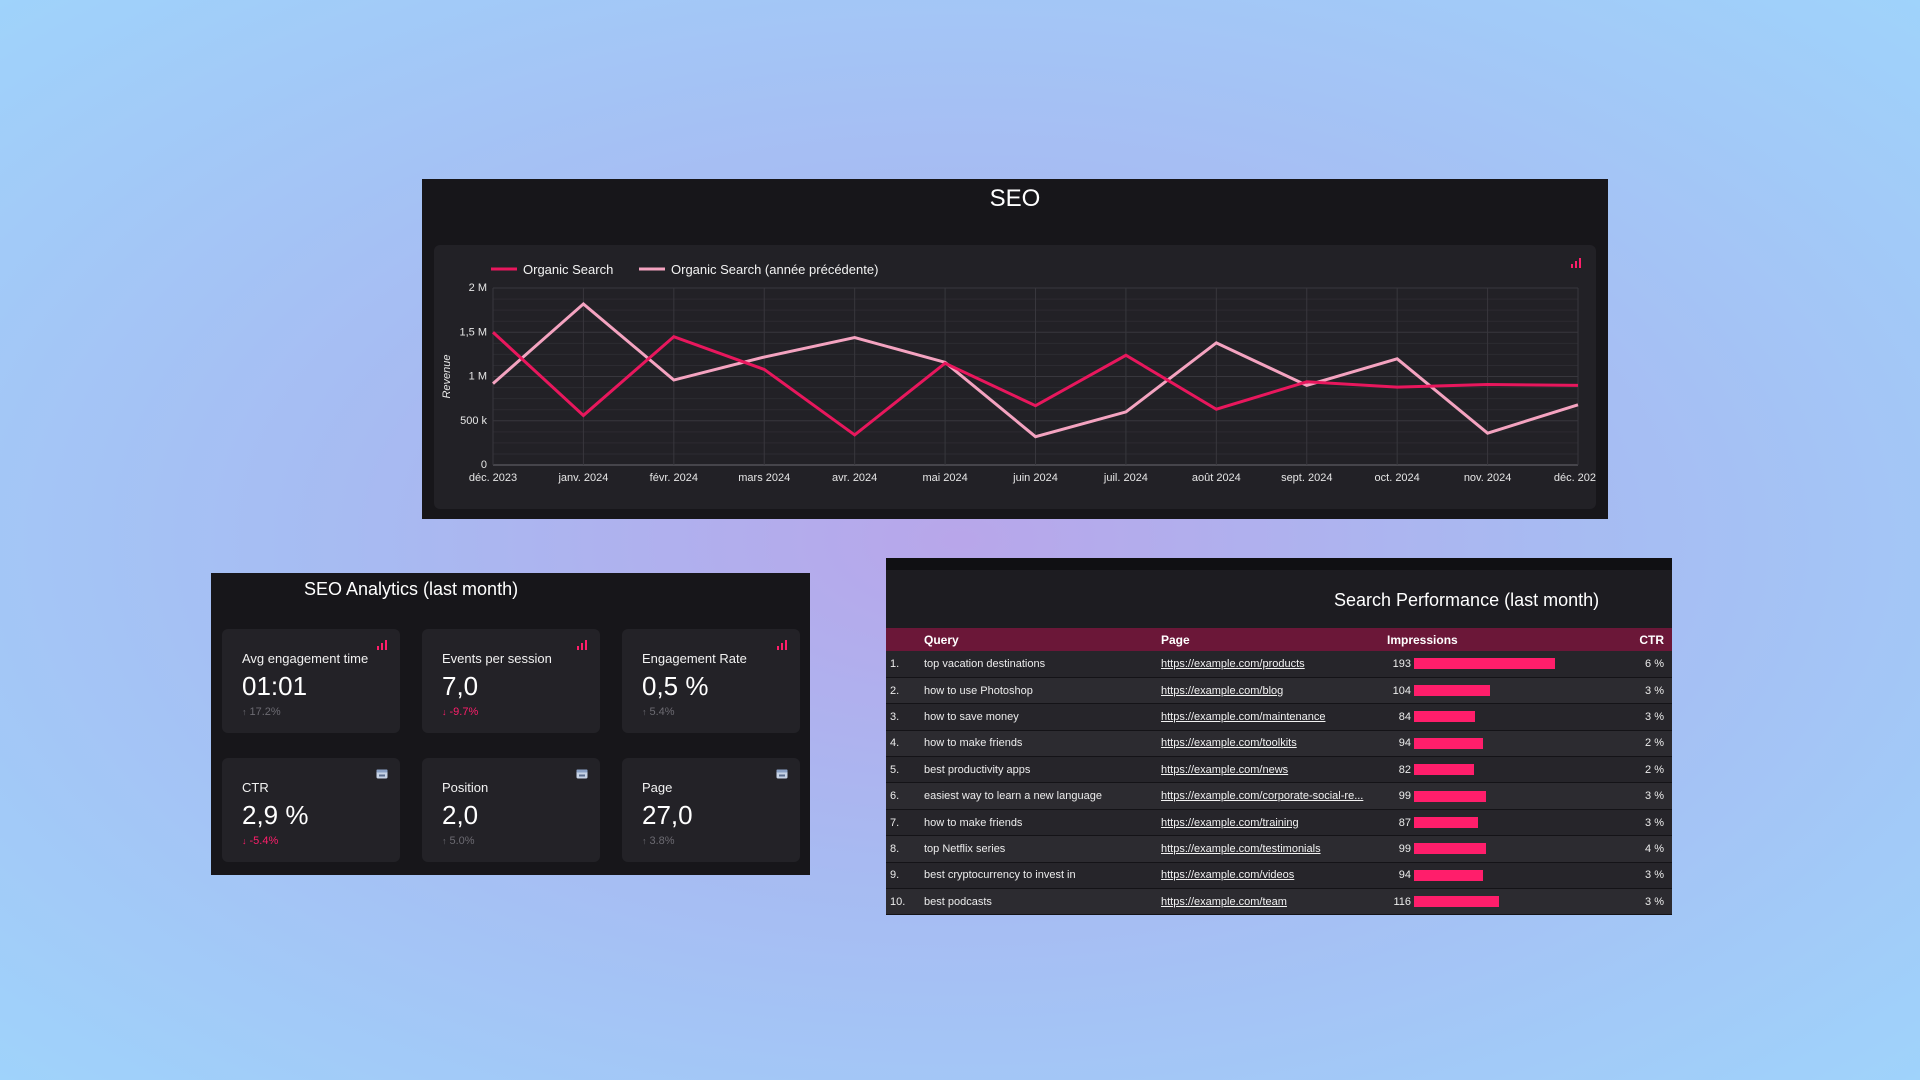 The image size is (1920, 1080). I want to click on series-line-organic-search-previous-year, so click(1035, 370).